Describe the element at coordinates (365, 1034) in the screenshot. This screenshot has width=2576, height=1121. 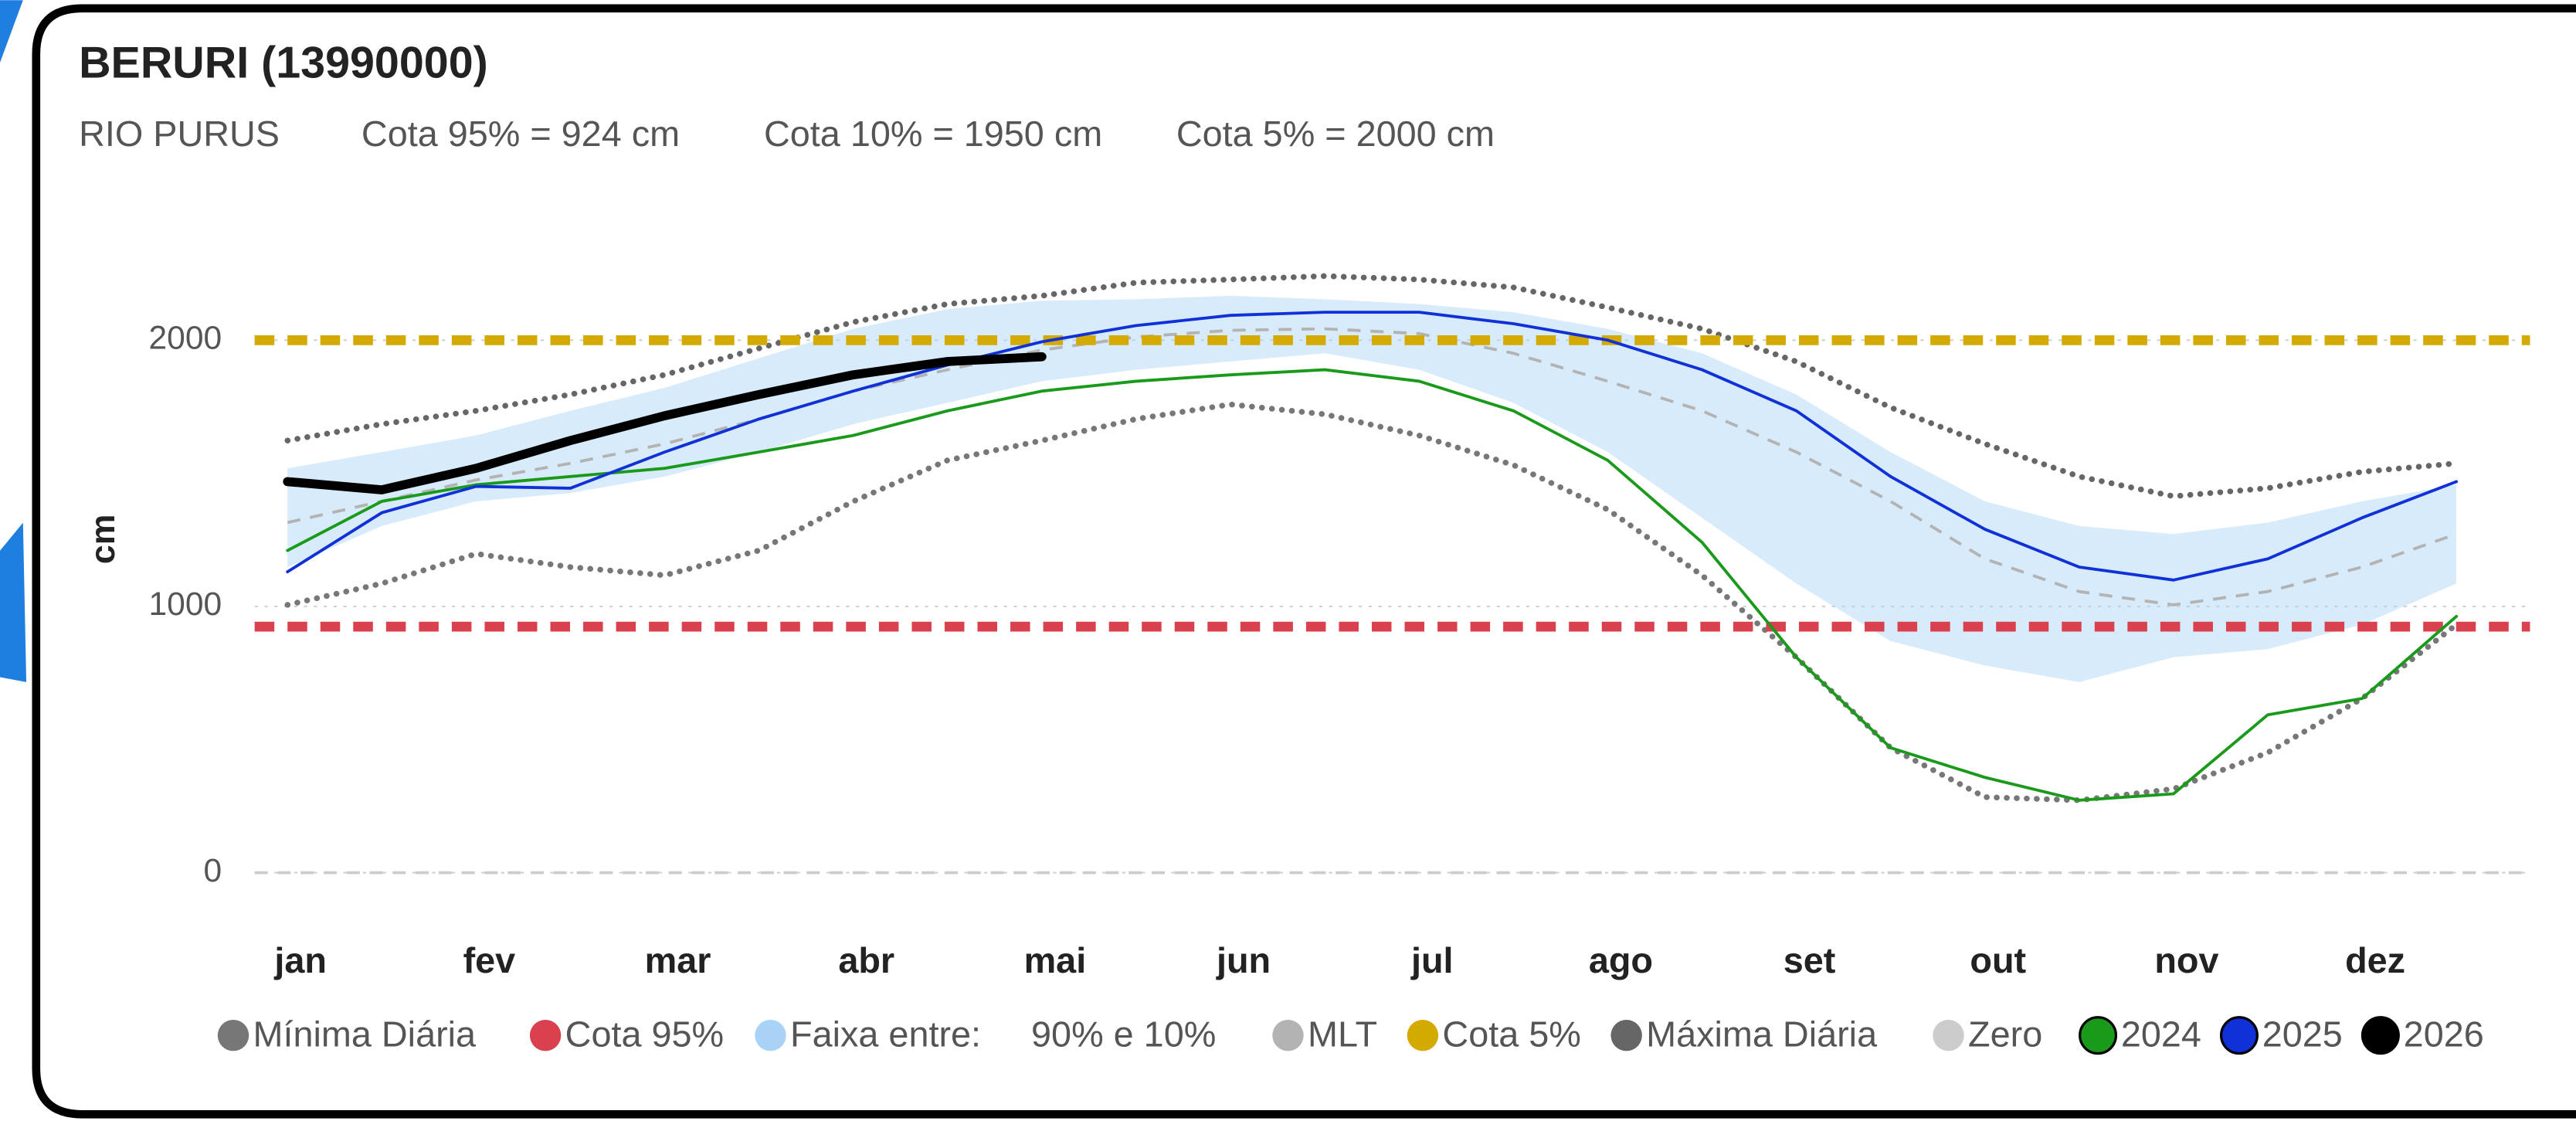
I see `legend-label: Mínima Diária` at that location.